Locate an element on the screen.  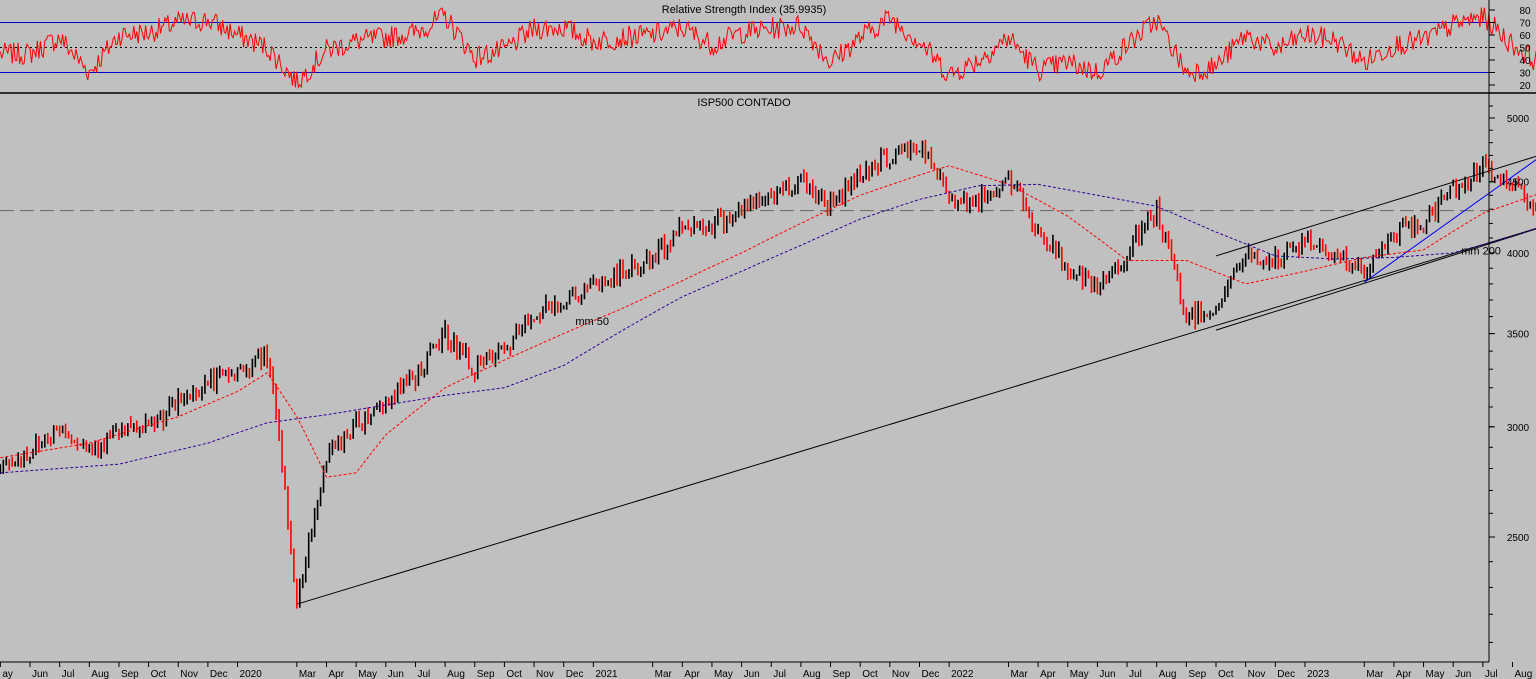
rsi-bands is located at coordinates (744, 47).